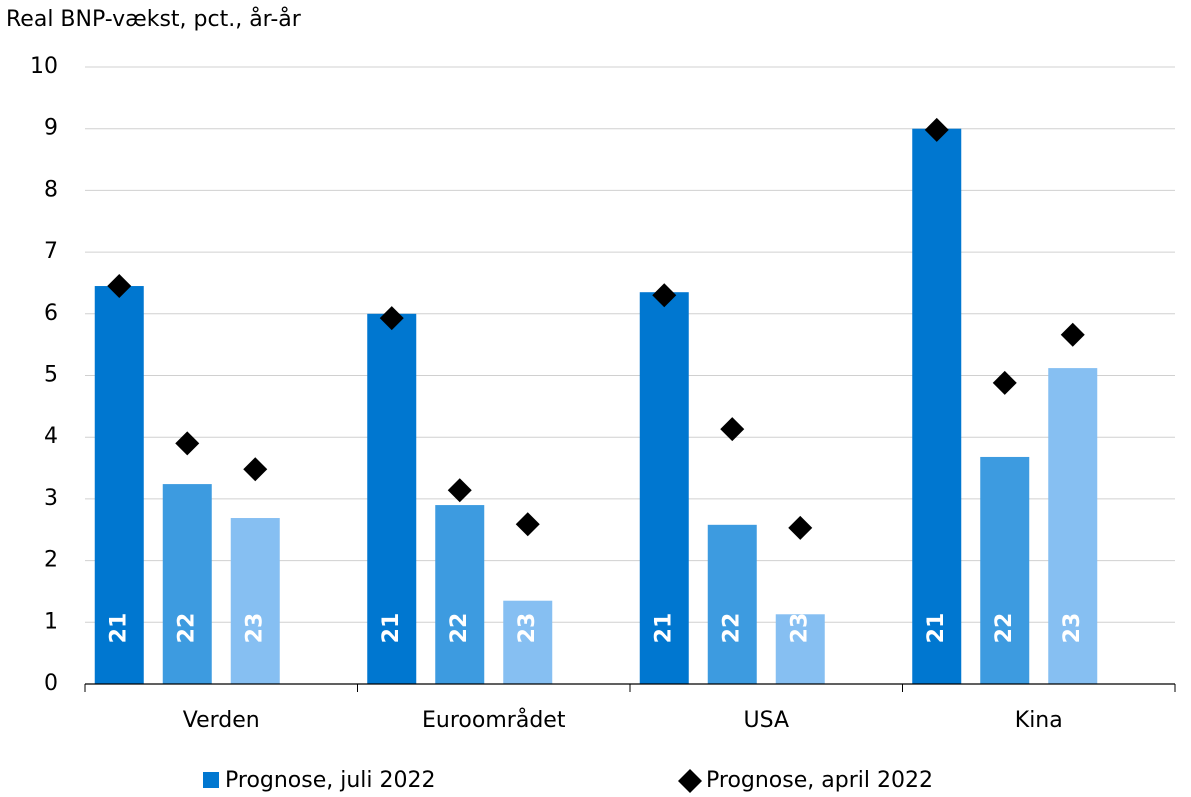  Describe the element at coordinates (221, 720) in the screenshot. I see `x-tick-label: Verden` at that location.